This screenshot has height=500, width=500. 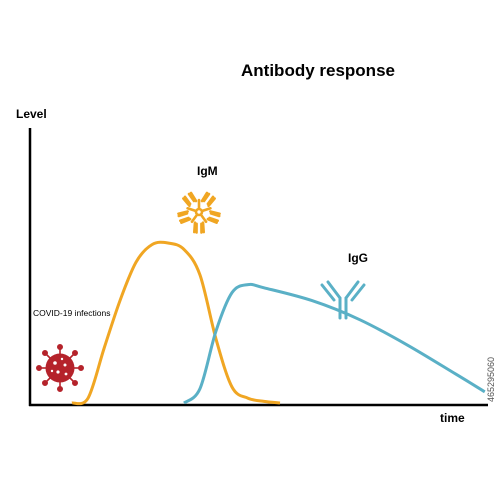 What do you see at coordinates (318, 70) in the screenshot?
I see `chart-title: Antibody response` at bounding box center [318, 70].